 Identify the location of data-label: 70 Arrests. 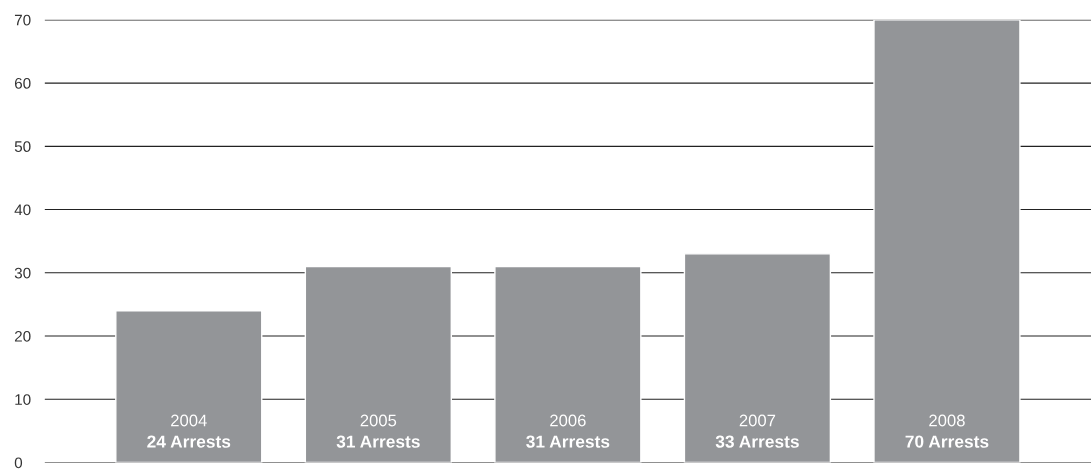
(947, 441).